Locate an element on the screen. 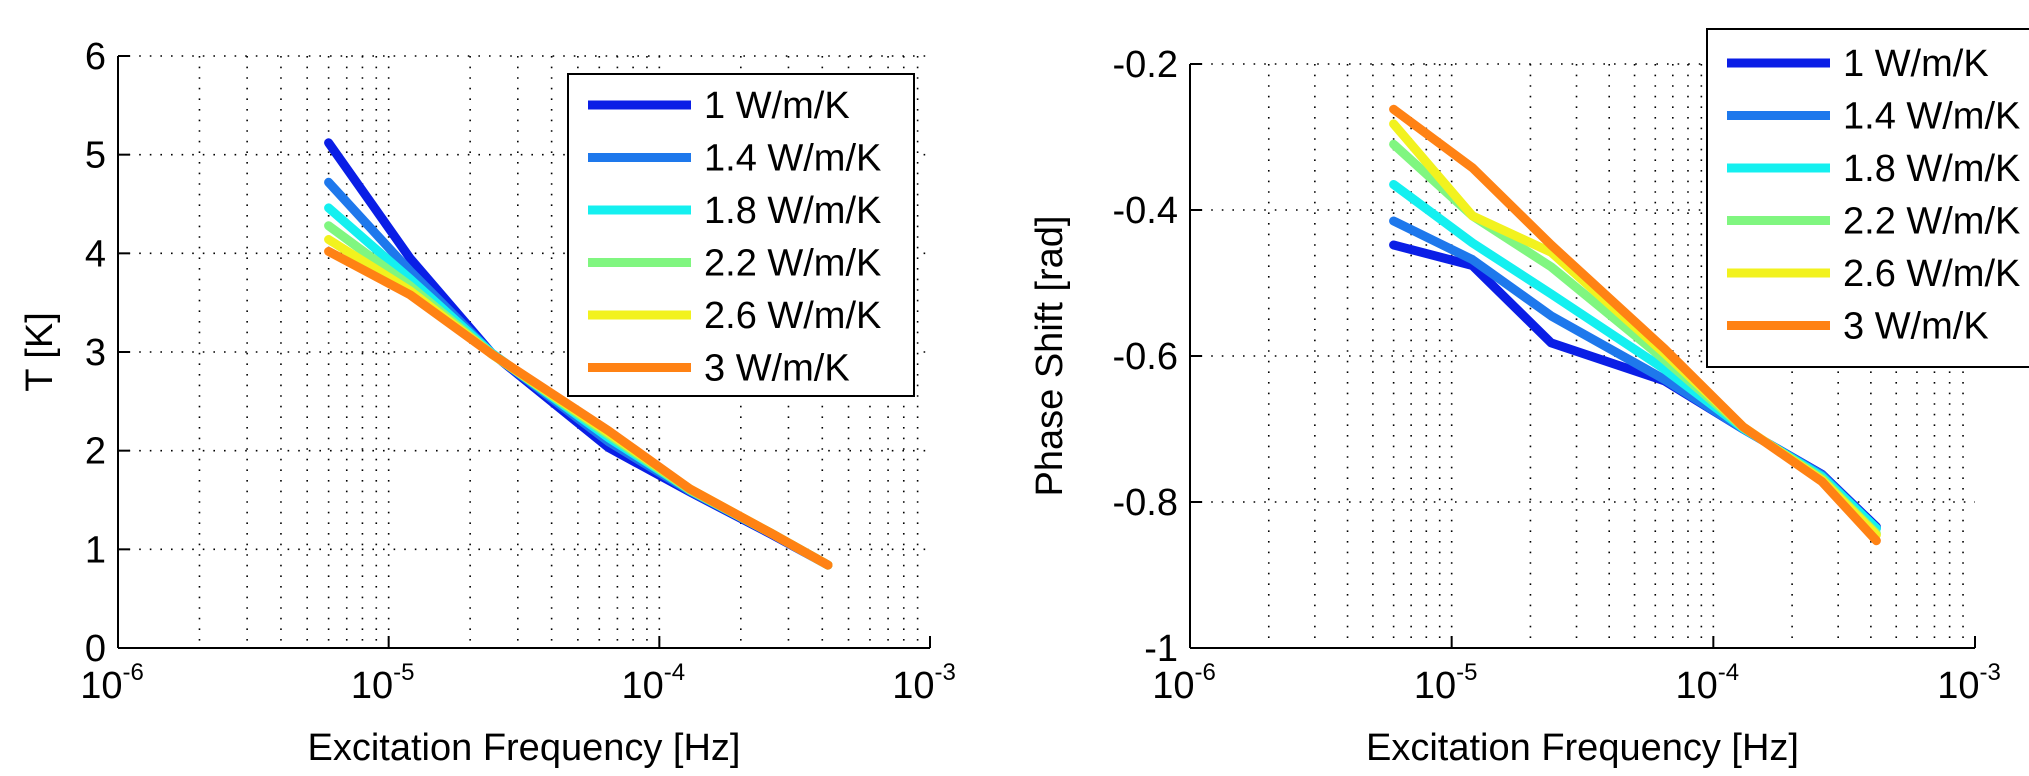 This screenshot has width=2029, height=776. y-tick-label: 0 is located at coordinates (95, 649).